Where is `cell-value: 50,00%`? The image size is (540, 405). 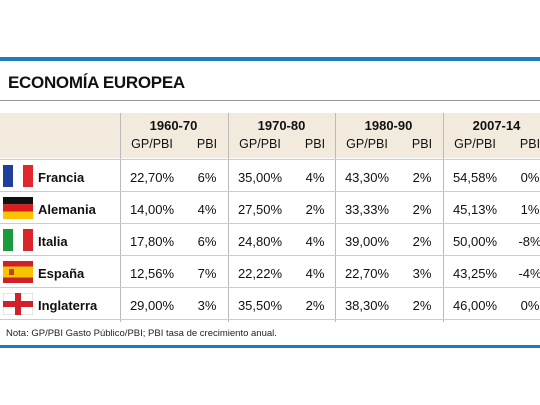 cell-value: 50,00% is located at coordinates (475, 241).